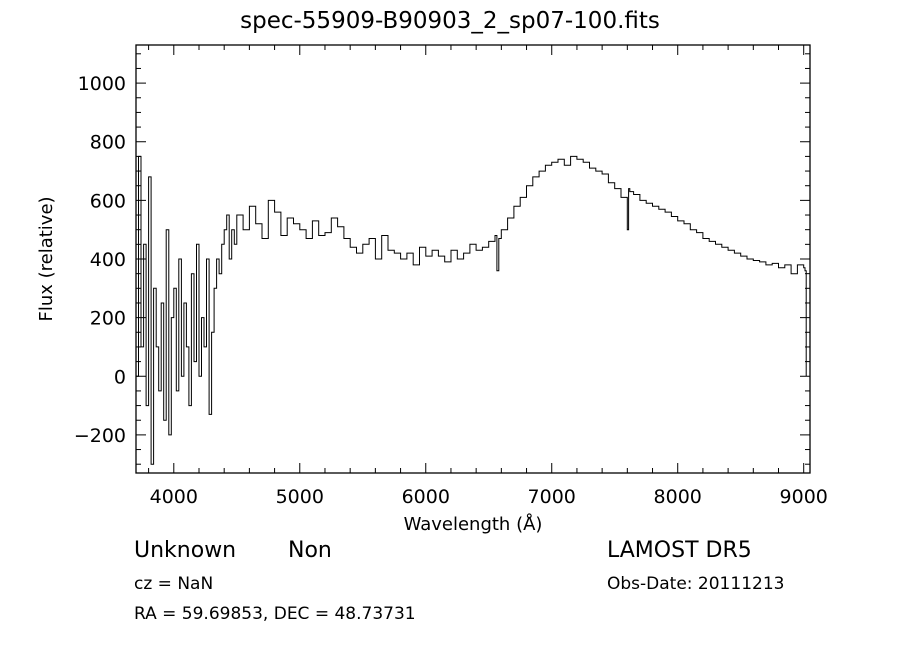 The height and width of the screenshot is (649, 900). Describe the element at coordinates (174, 497) in the screenshot. I see `x-tick-label: 4000` at that location.